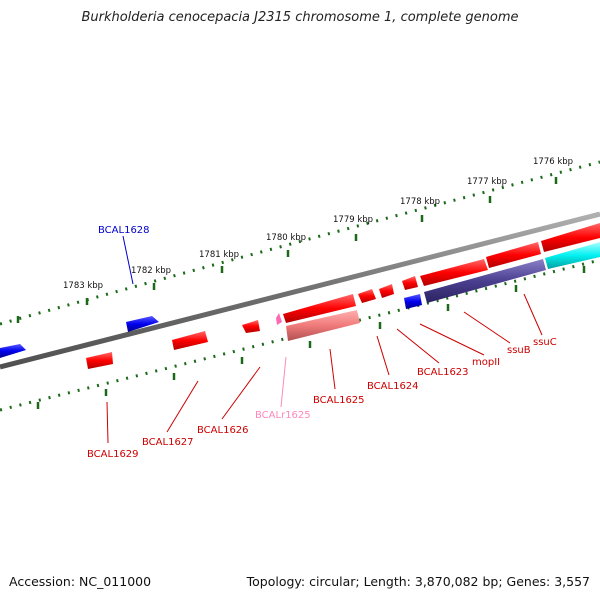  What do you see at coordinates (151, 271) in the screenshot?
I see `scale-label-1782: 1782 kbp` at bounding box center [151, 271].